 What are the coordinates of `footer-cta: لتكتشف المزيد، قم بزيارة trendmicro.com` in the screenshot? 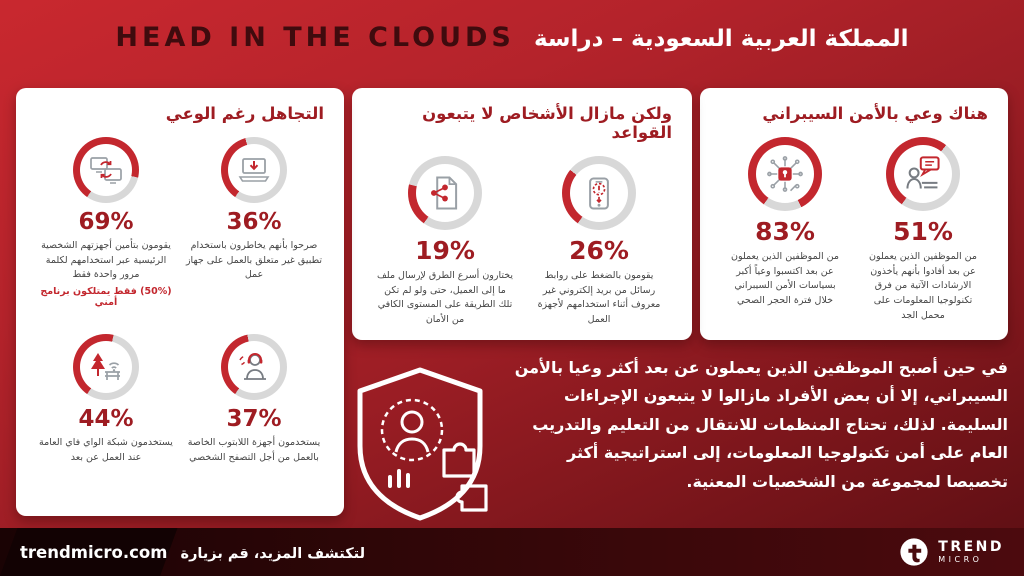 It's located at (192, 552).